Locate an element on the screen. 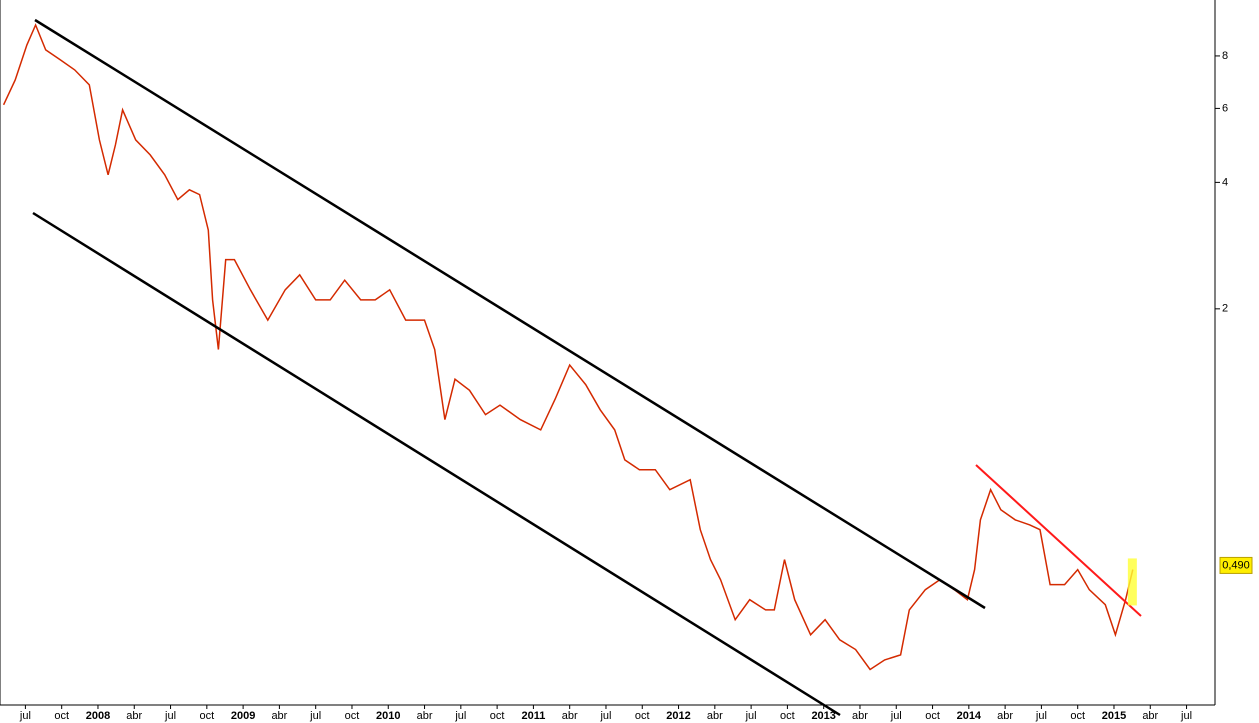 The width and height of the screenshot is (1259, 723). last-highlight is located at coordinates (1132, 582).